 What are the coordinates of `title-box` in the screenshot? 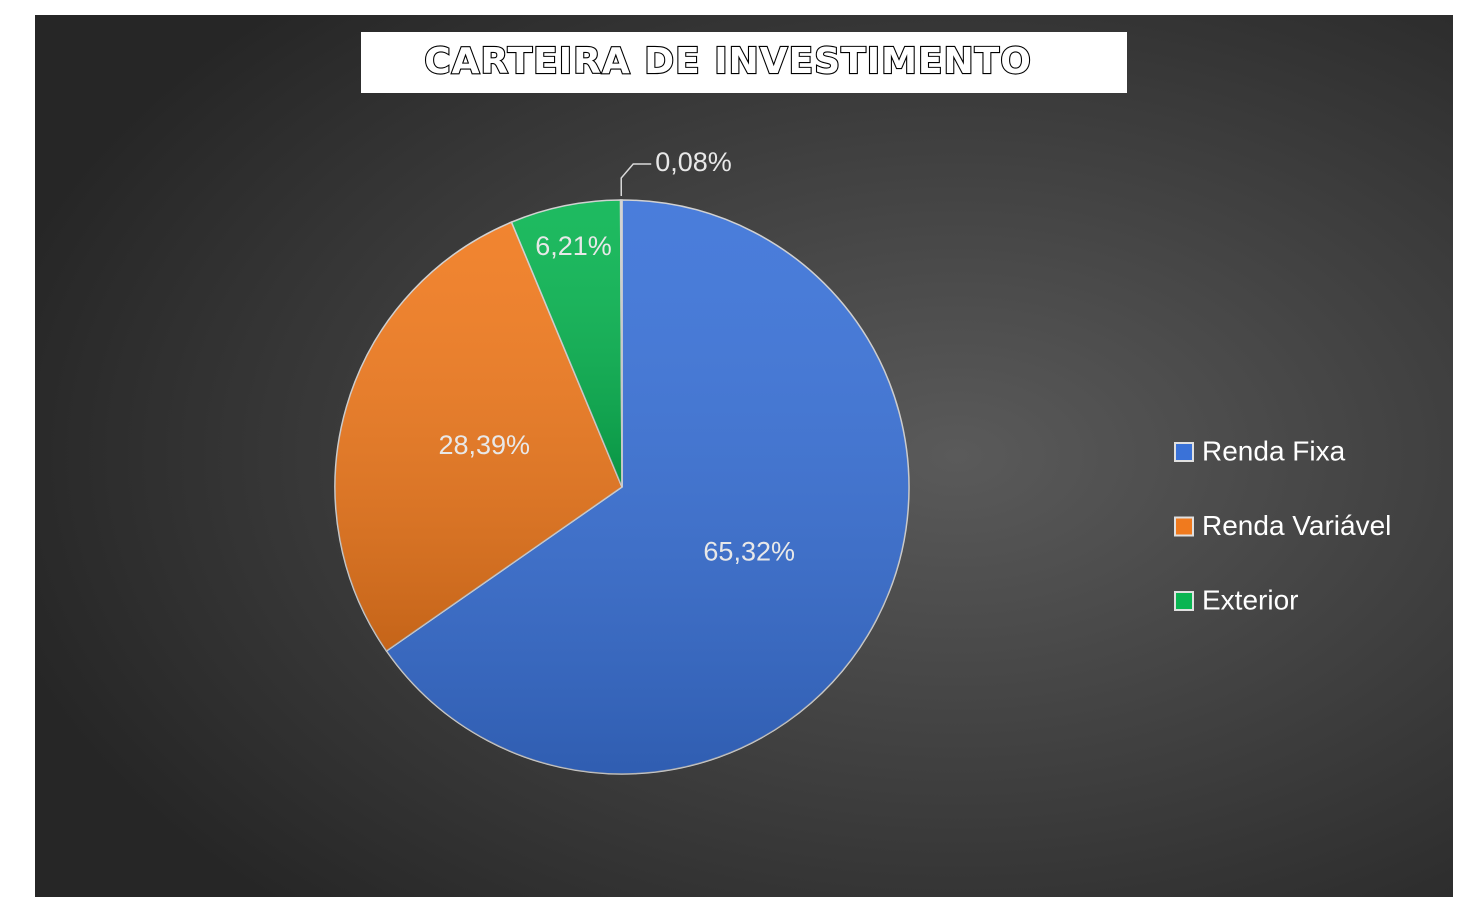 It's located at (744, 62).